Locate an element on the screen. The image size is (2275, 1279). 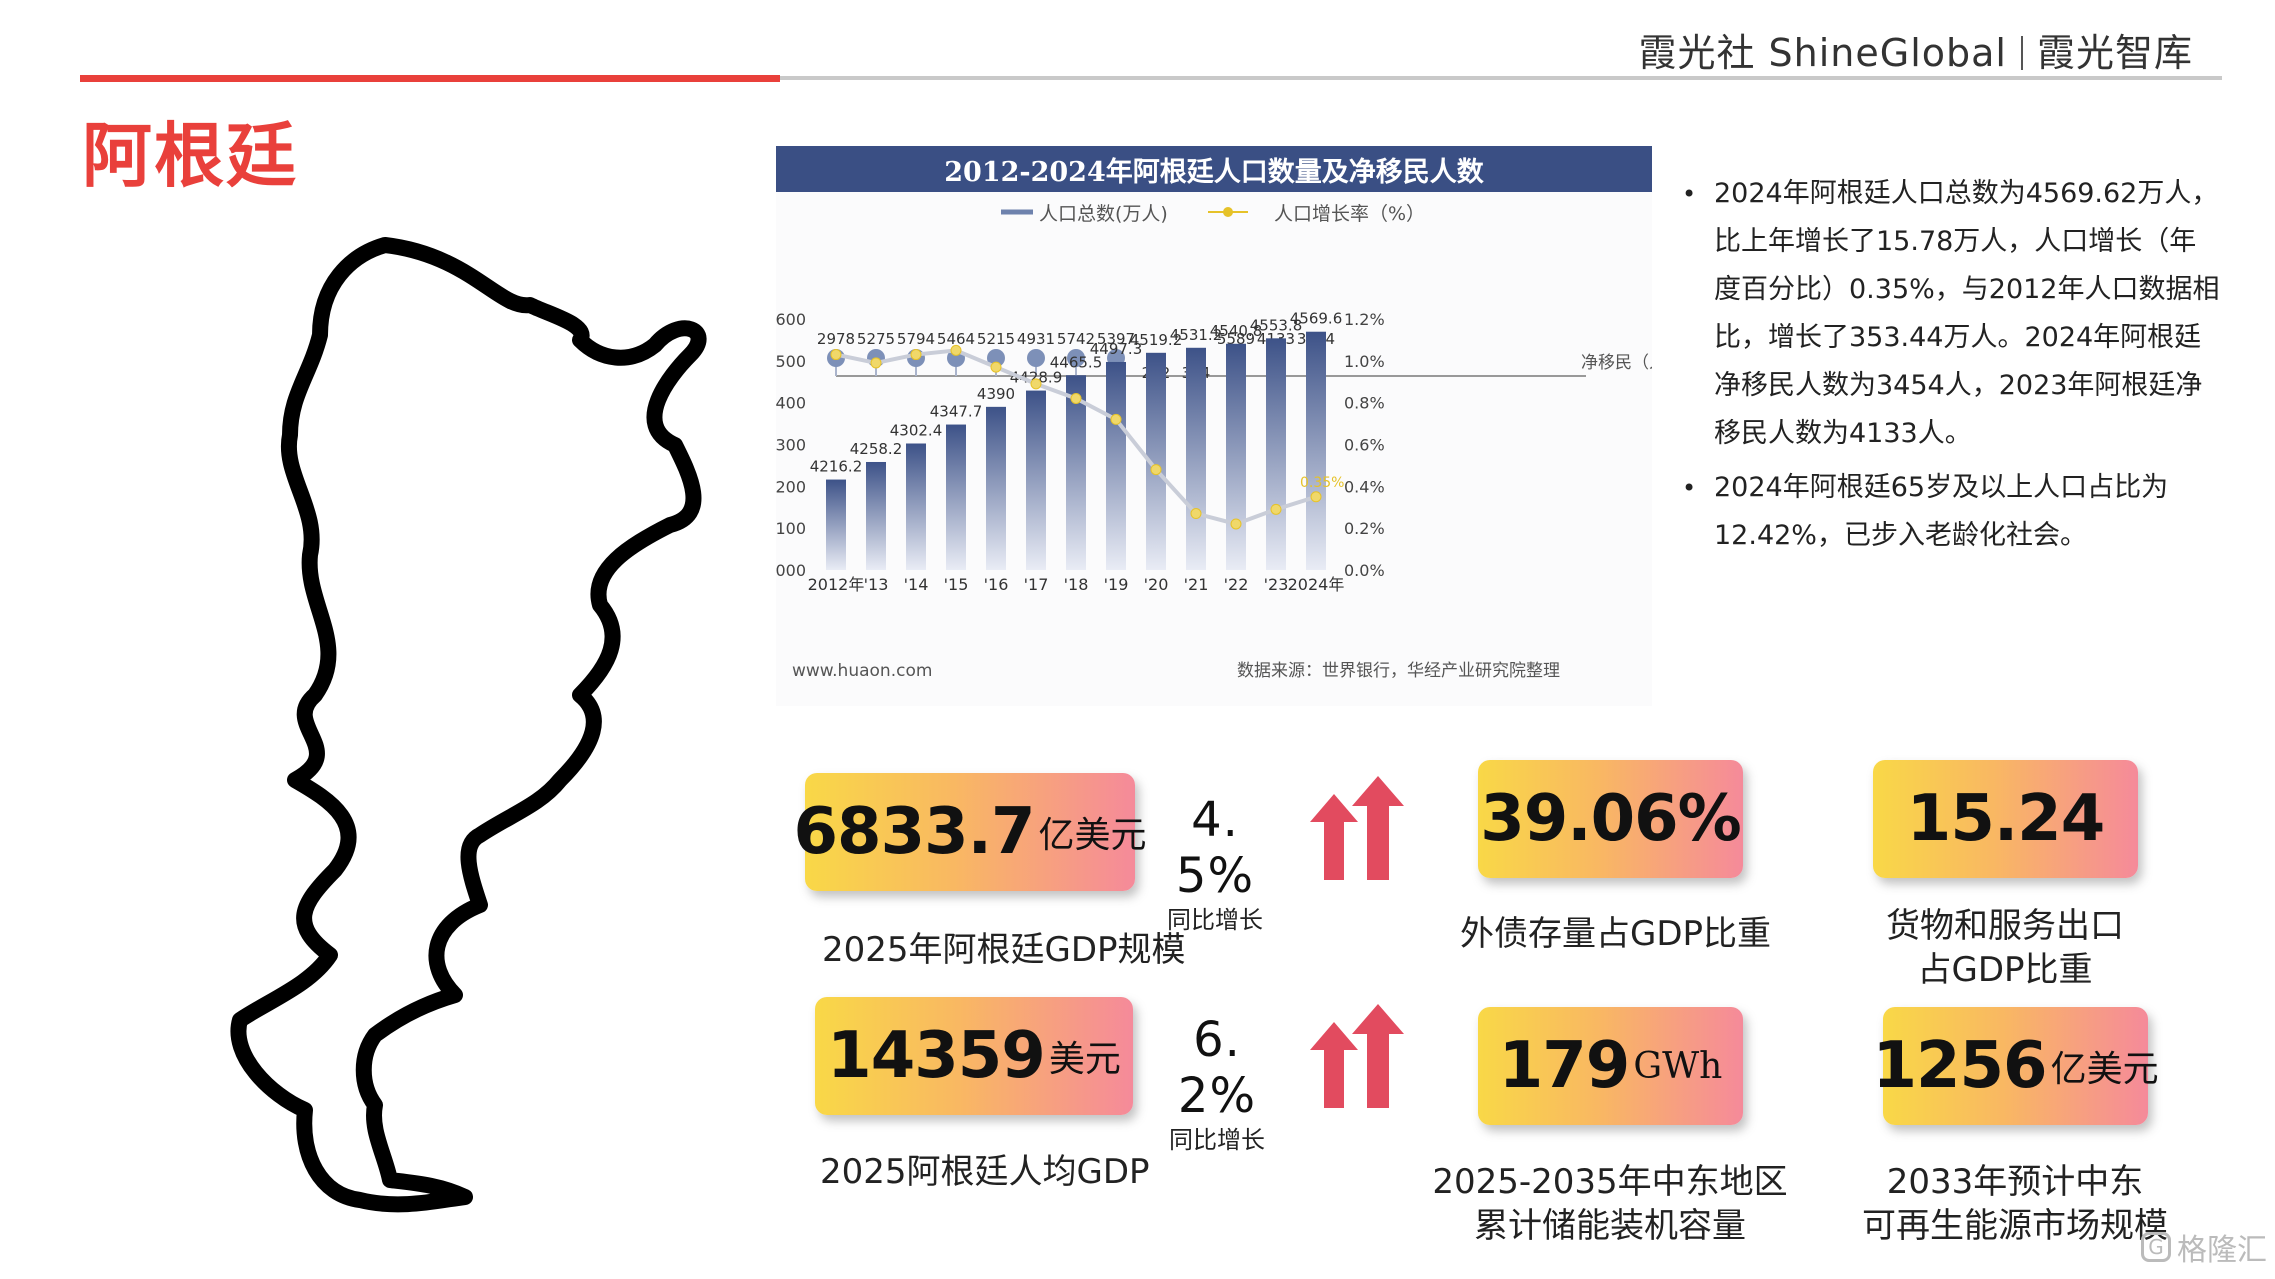
net-migrant-value: 5397 is located at coordinates (1116, 339).